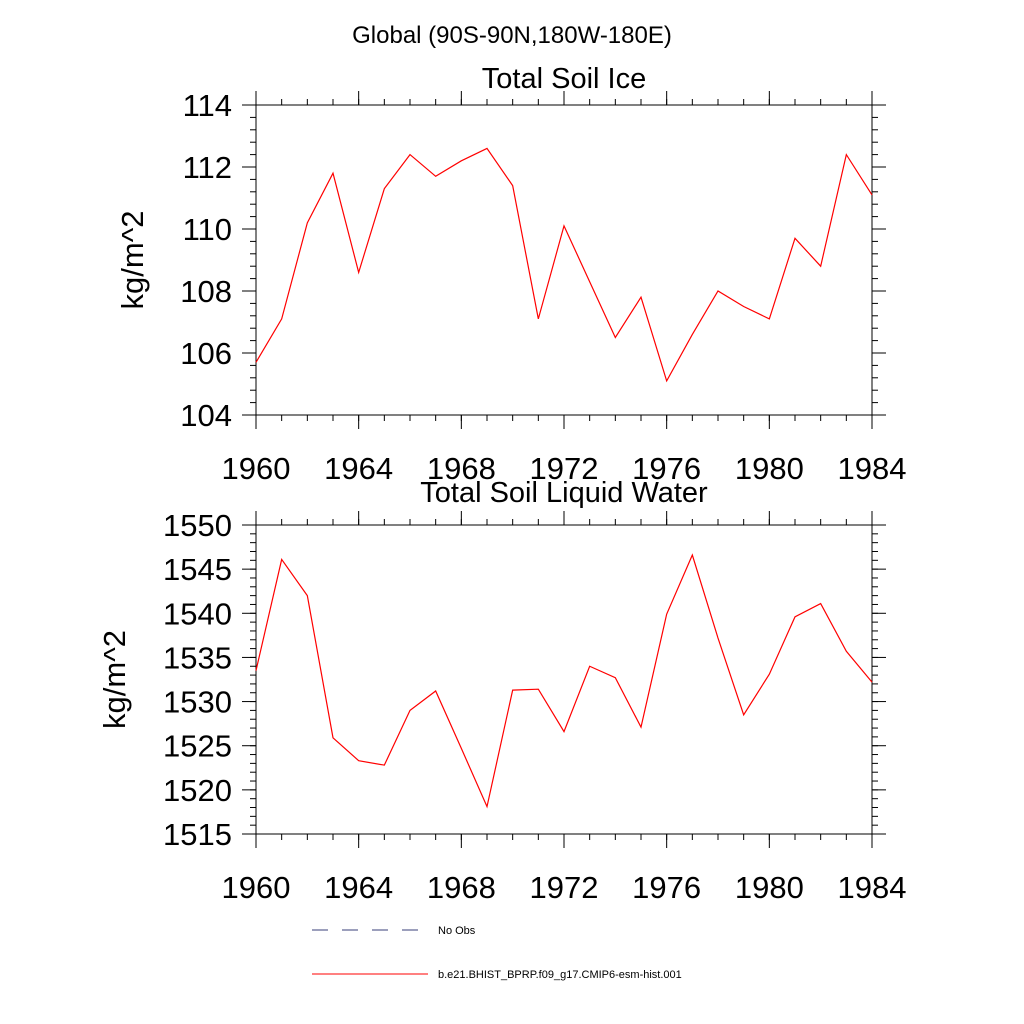 This screenshot has width=1024, height=1024. I want to click on y-tick-label: 110, so click(207, 229).